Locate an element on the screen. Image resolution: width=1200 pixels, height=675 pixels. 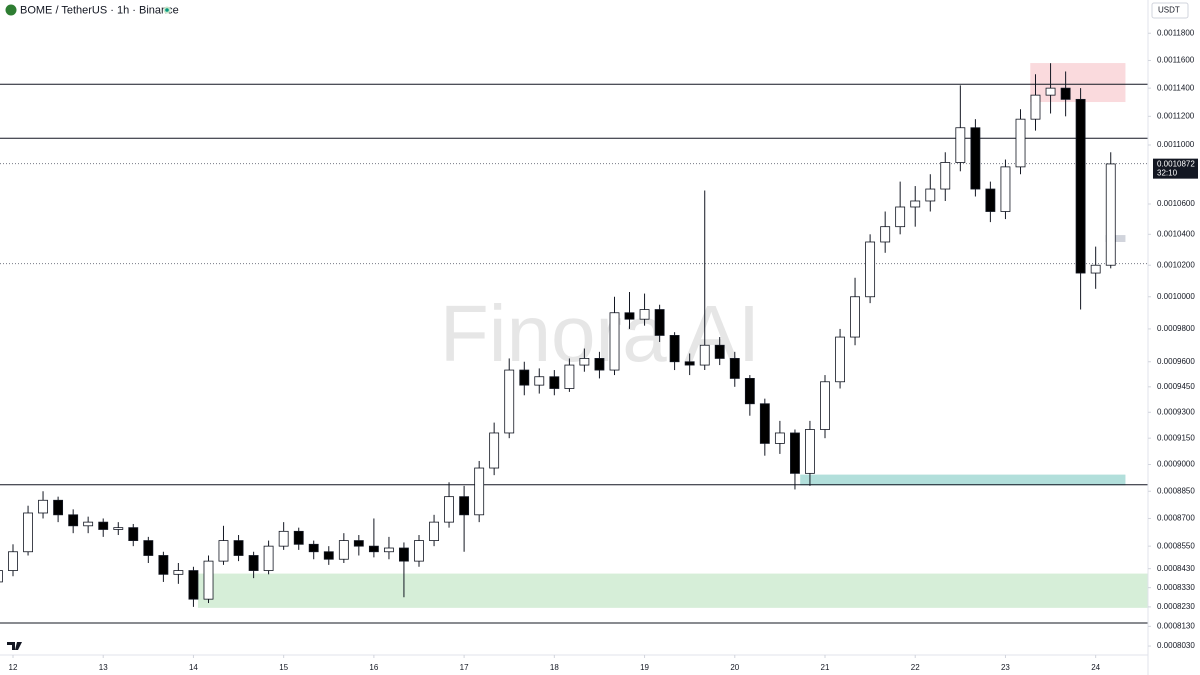
x-tick-label: 23 is located at coordinates (1005, 667).